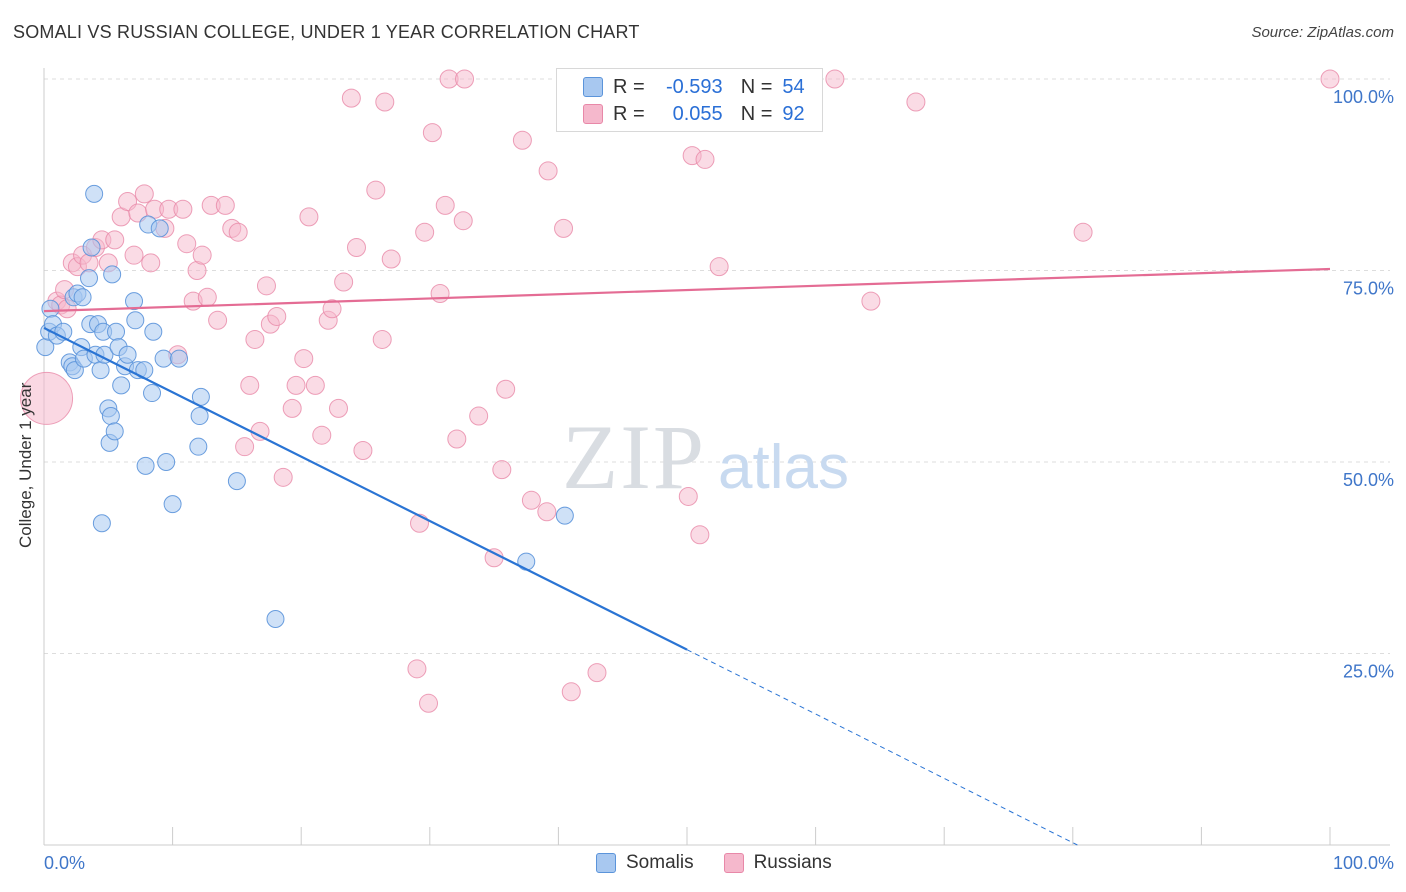 This screenshot has height=892, width=1406. I want to click on russians-trend-line, so click(687, 290).